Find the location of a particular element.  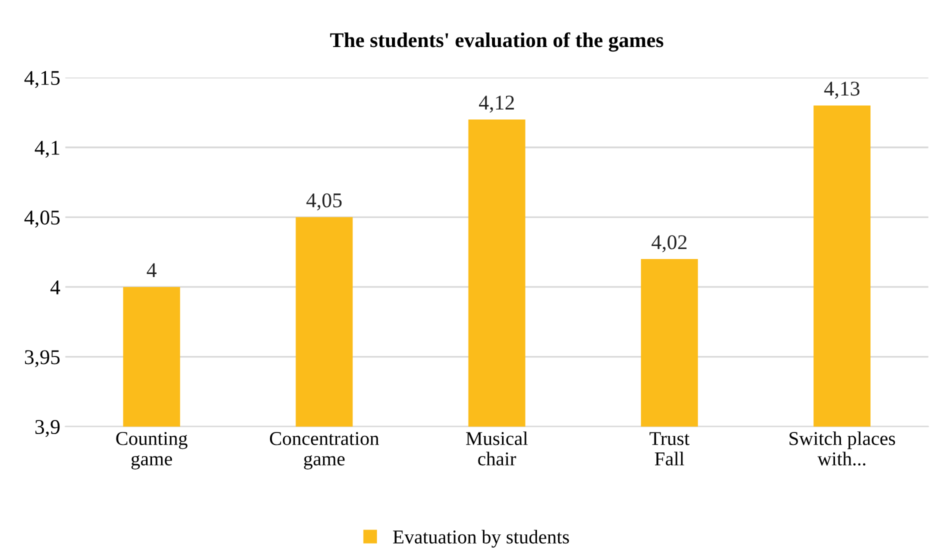

data-label: 4 is located at coordinates (151, 270).